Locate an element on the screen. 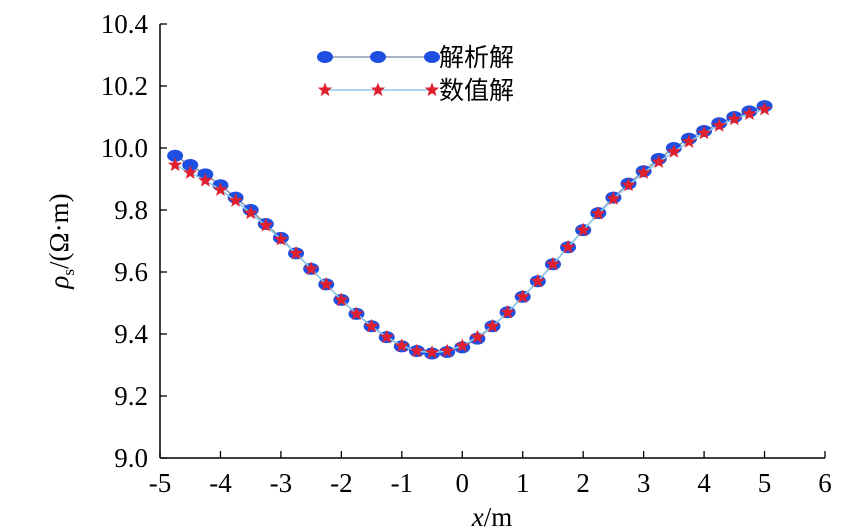 This screenshot has width=850, height=531. x-tick-label: -1 is located at coordinates (402, 483).